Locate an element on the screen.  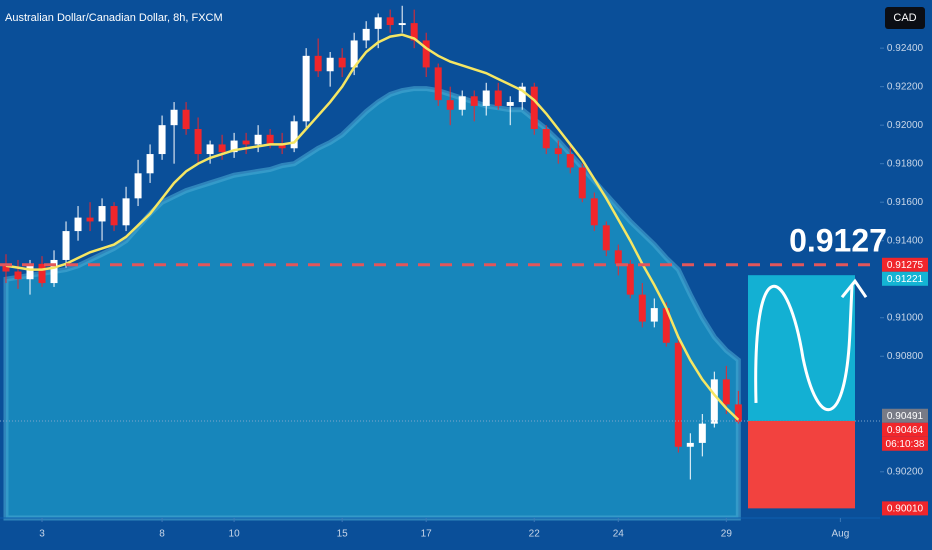
y-tick-label: 0.92000 is located at coordinates (905, 125).